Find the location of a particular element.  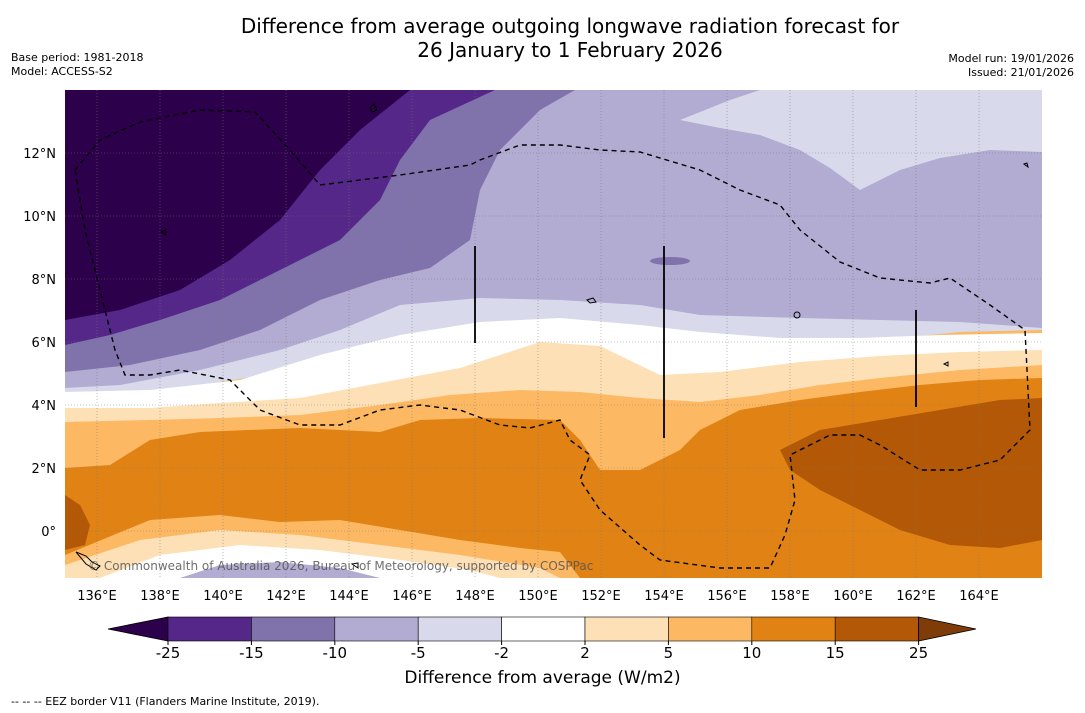

lat-label: 2°N is located at coordinates (44, 469).